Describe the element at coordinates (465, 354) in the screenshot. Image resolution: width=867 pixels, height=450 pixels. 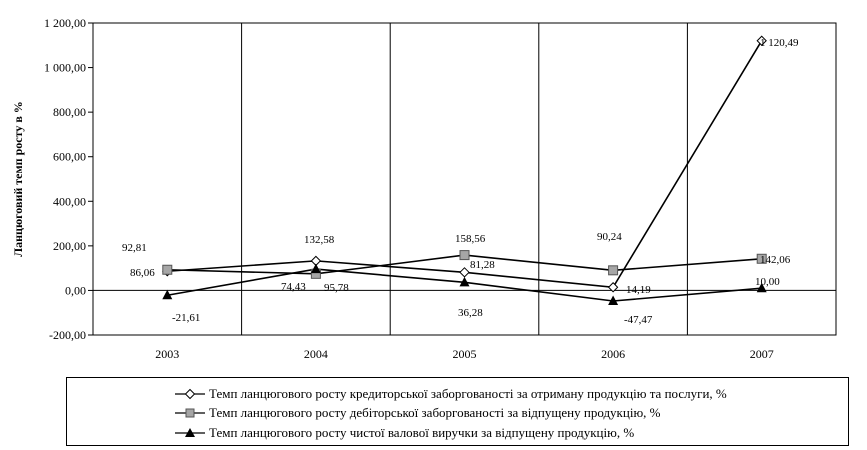
I see `x-tick-label: 2005` at that location.